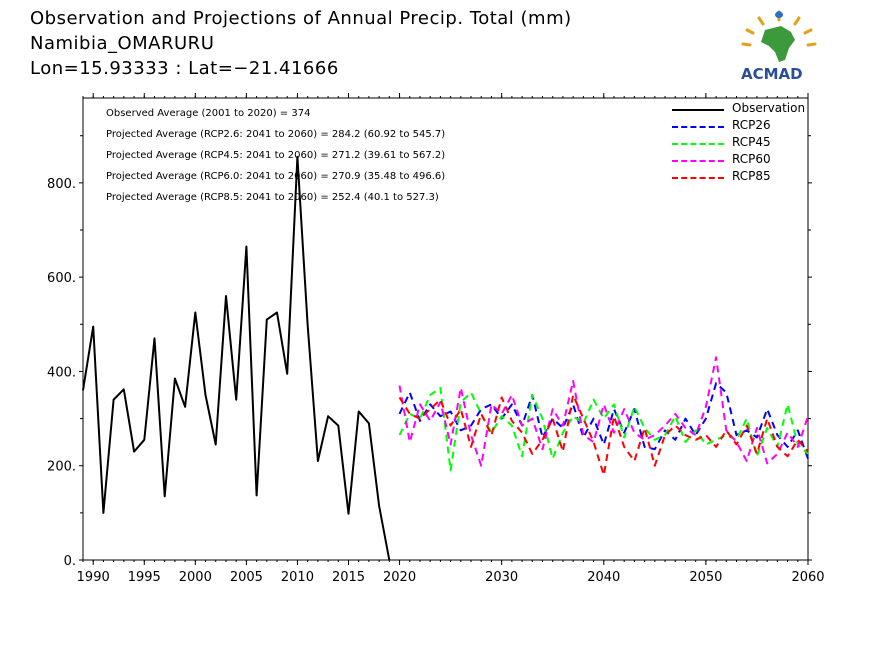 The image size is (879, 659). I want to click on series-line-rcp60, so click(603, 411).